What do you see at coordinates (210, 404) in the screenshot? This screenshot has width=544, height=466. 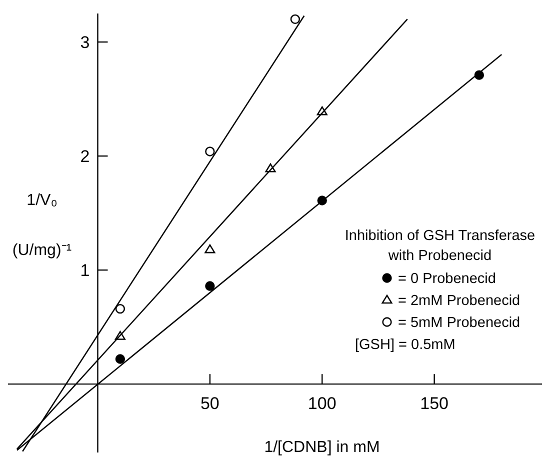 I see `x-tick-label: 50` at bounding box center [210, 404].